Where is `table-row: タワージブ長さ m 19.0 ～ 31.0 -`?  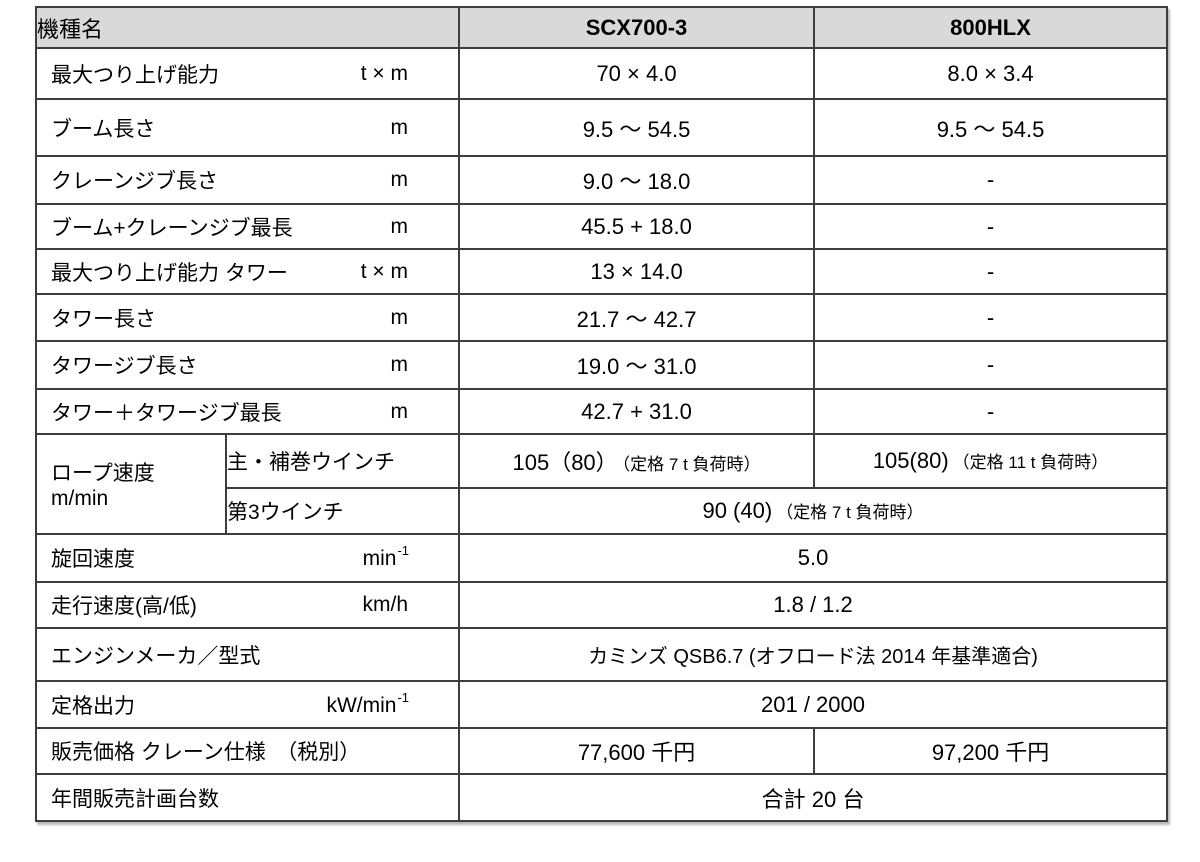
table-row: タワージブ長さ m 19.0 ～ 31.0 - is located at coordinates (601, 365).